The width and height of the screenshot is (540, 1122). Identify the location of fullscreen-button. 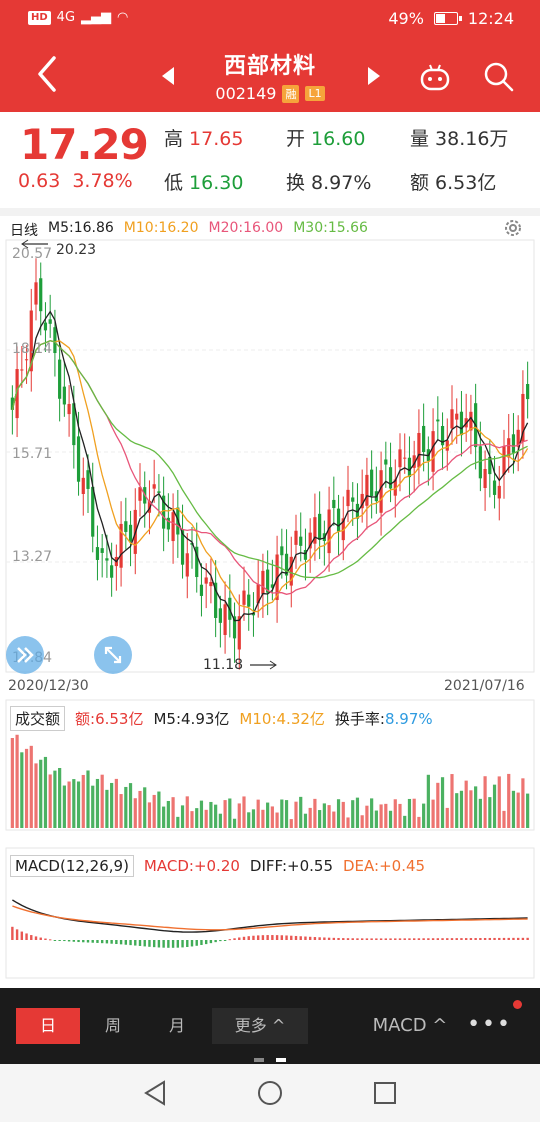
(113, 655).